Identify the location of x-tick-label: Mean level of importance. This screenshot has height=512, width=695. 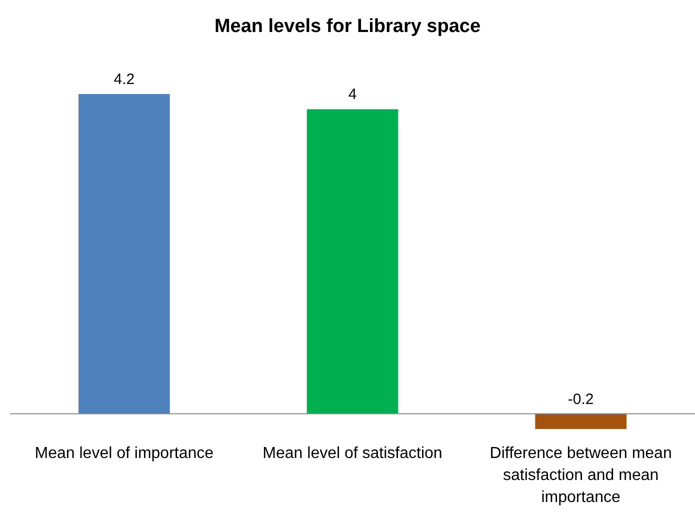
(124, 453).